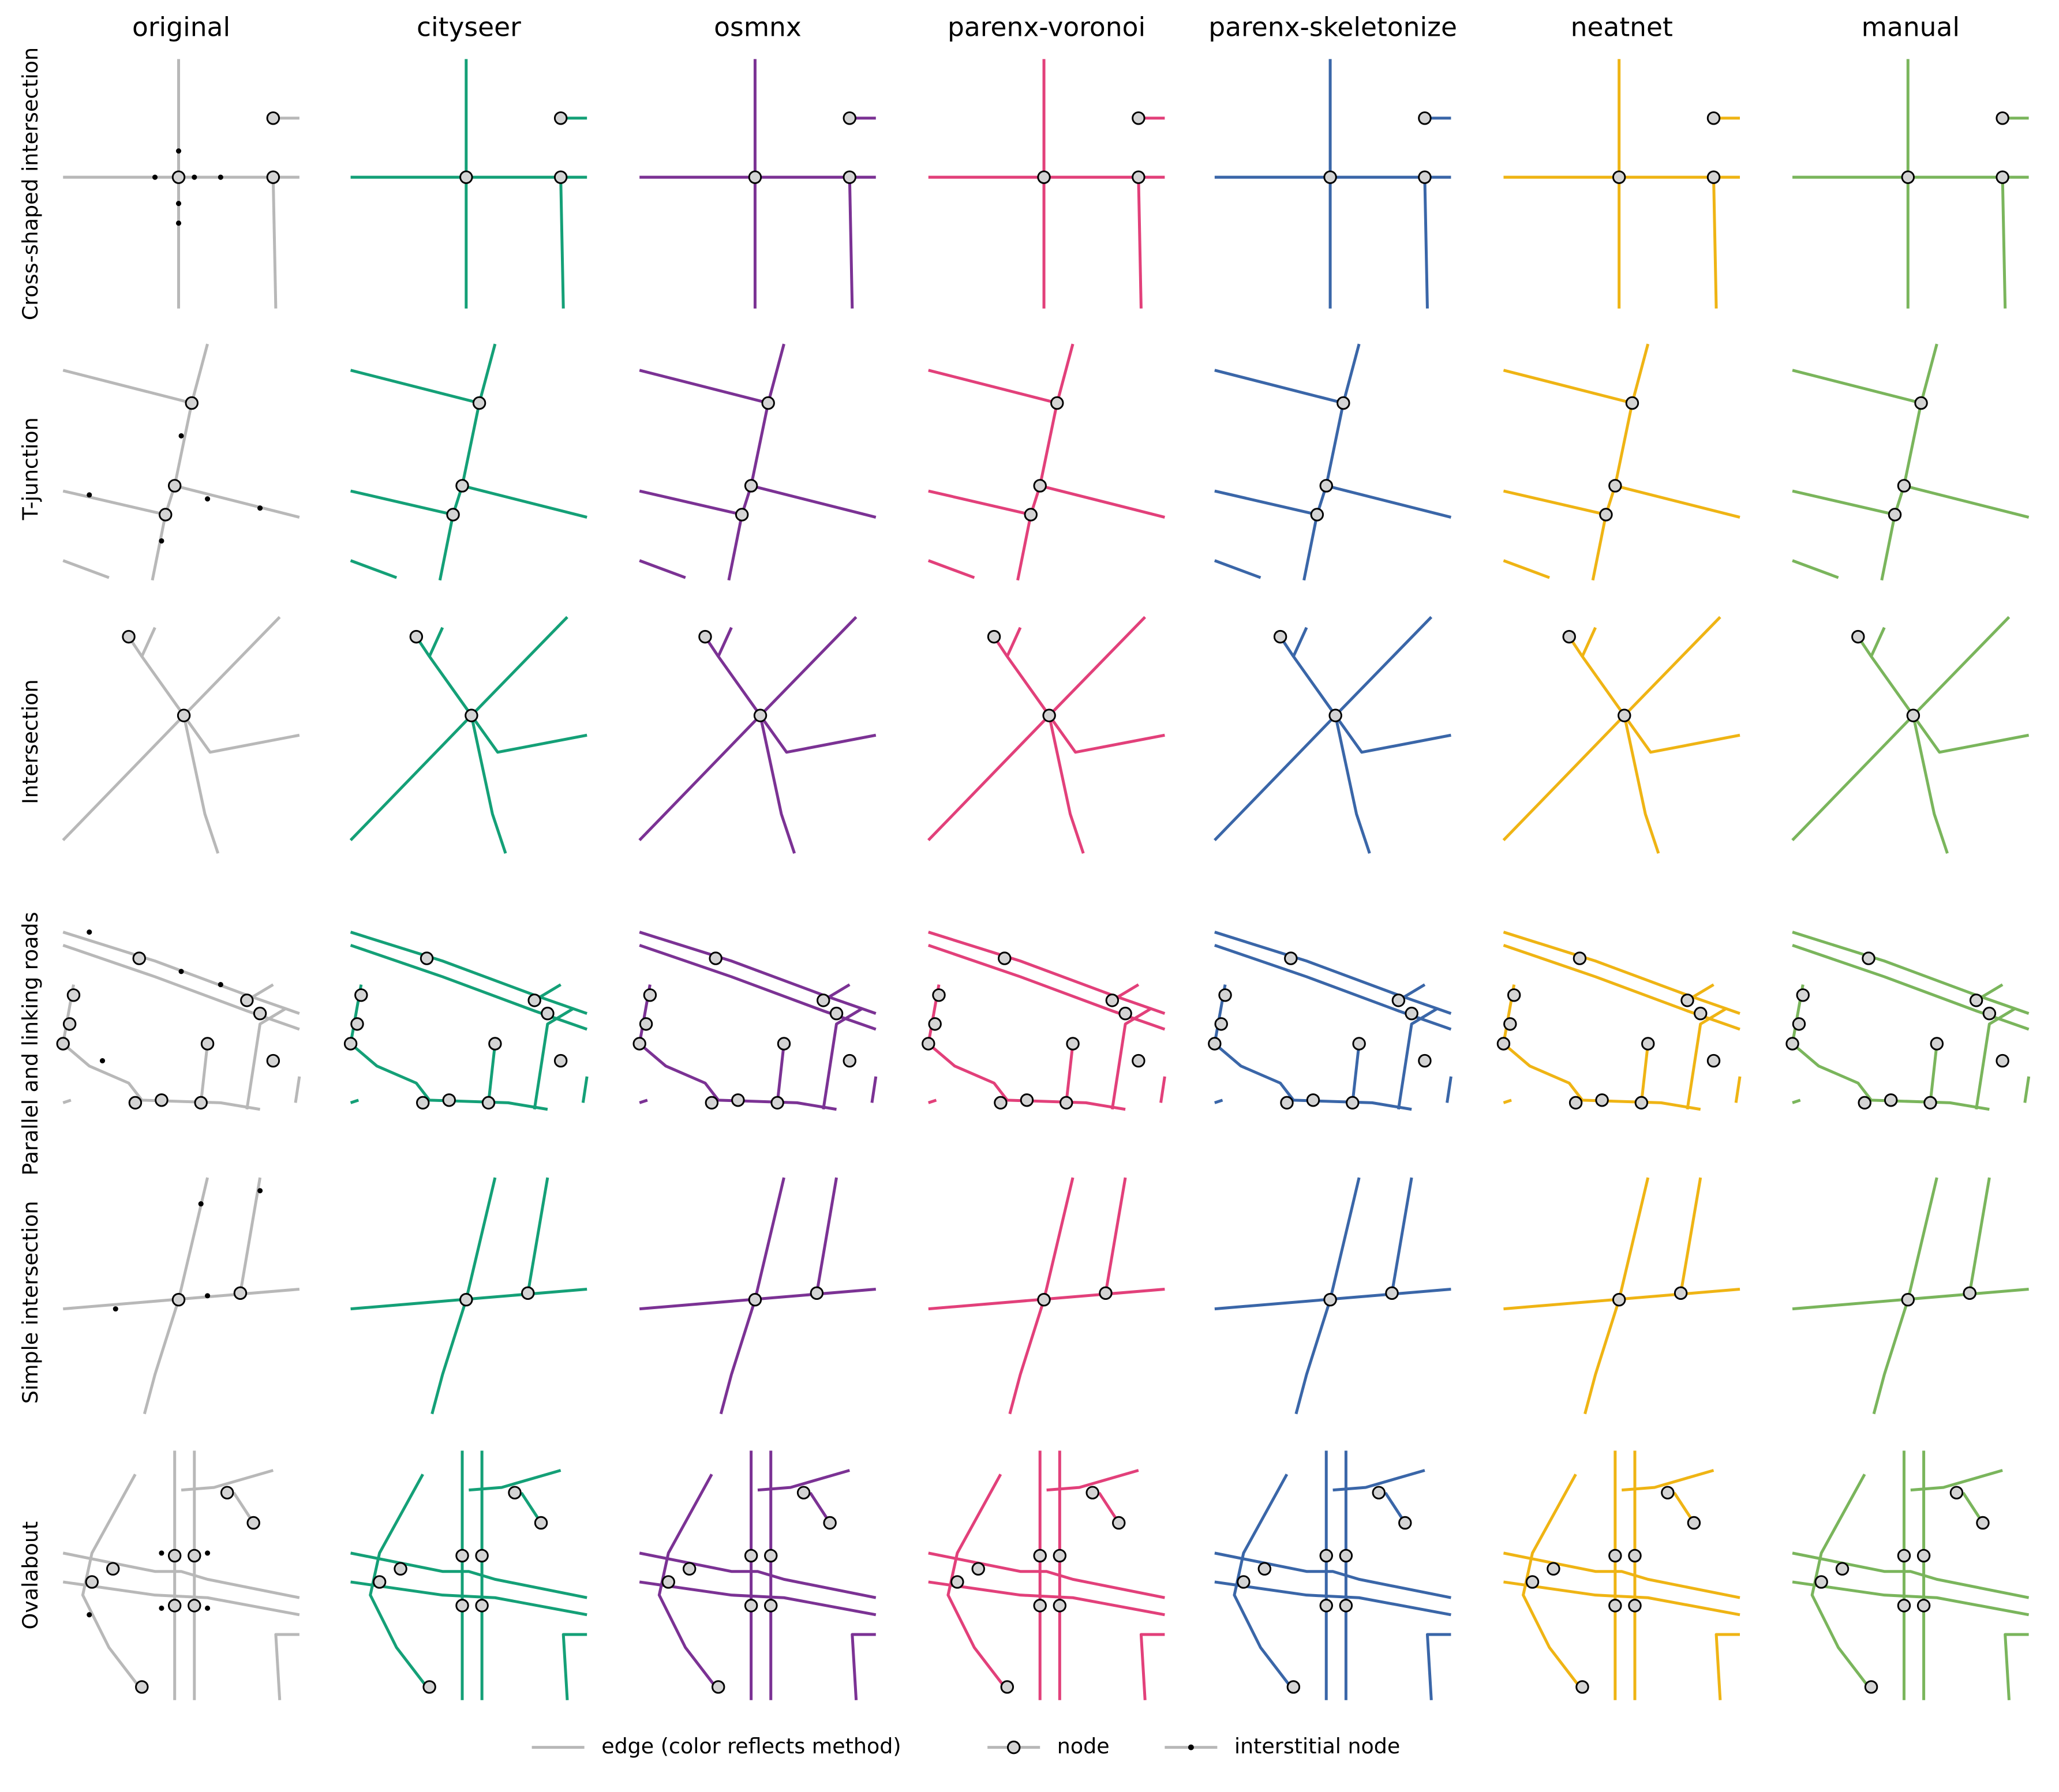 The height and width of the screenshot is (1792, 2059). I want to click on legend-label: interstitial node, so click(1317, 1746).